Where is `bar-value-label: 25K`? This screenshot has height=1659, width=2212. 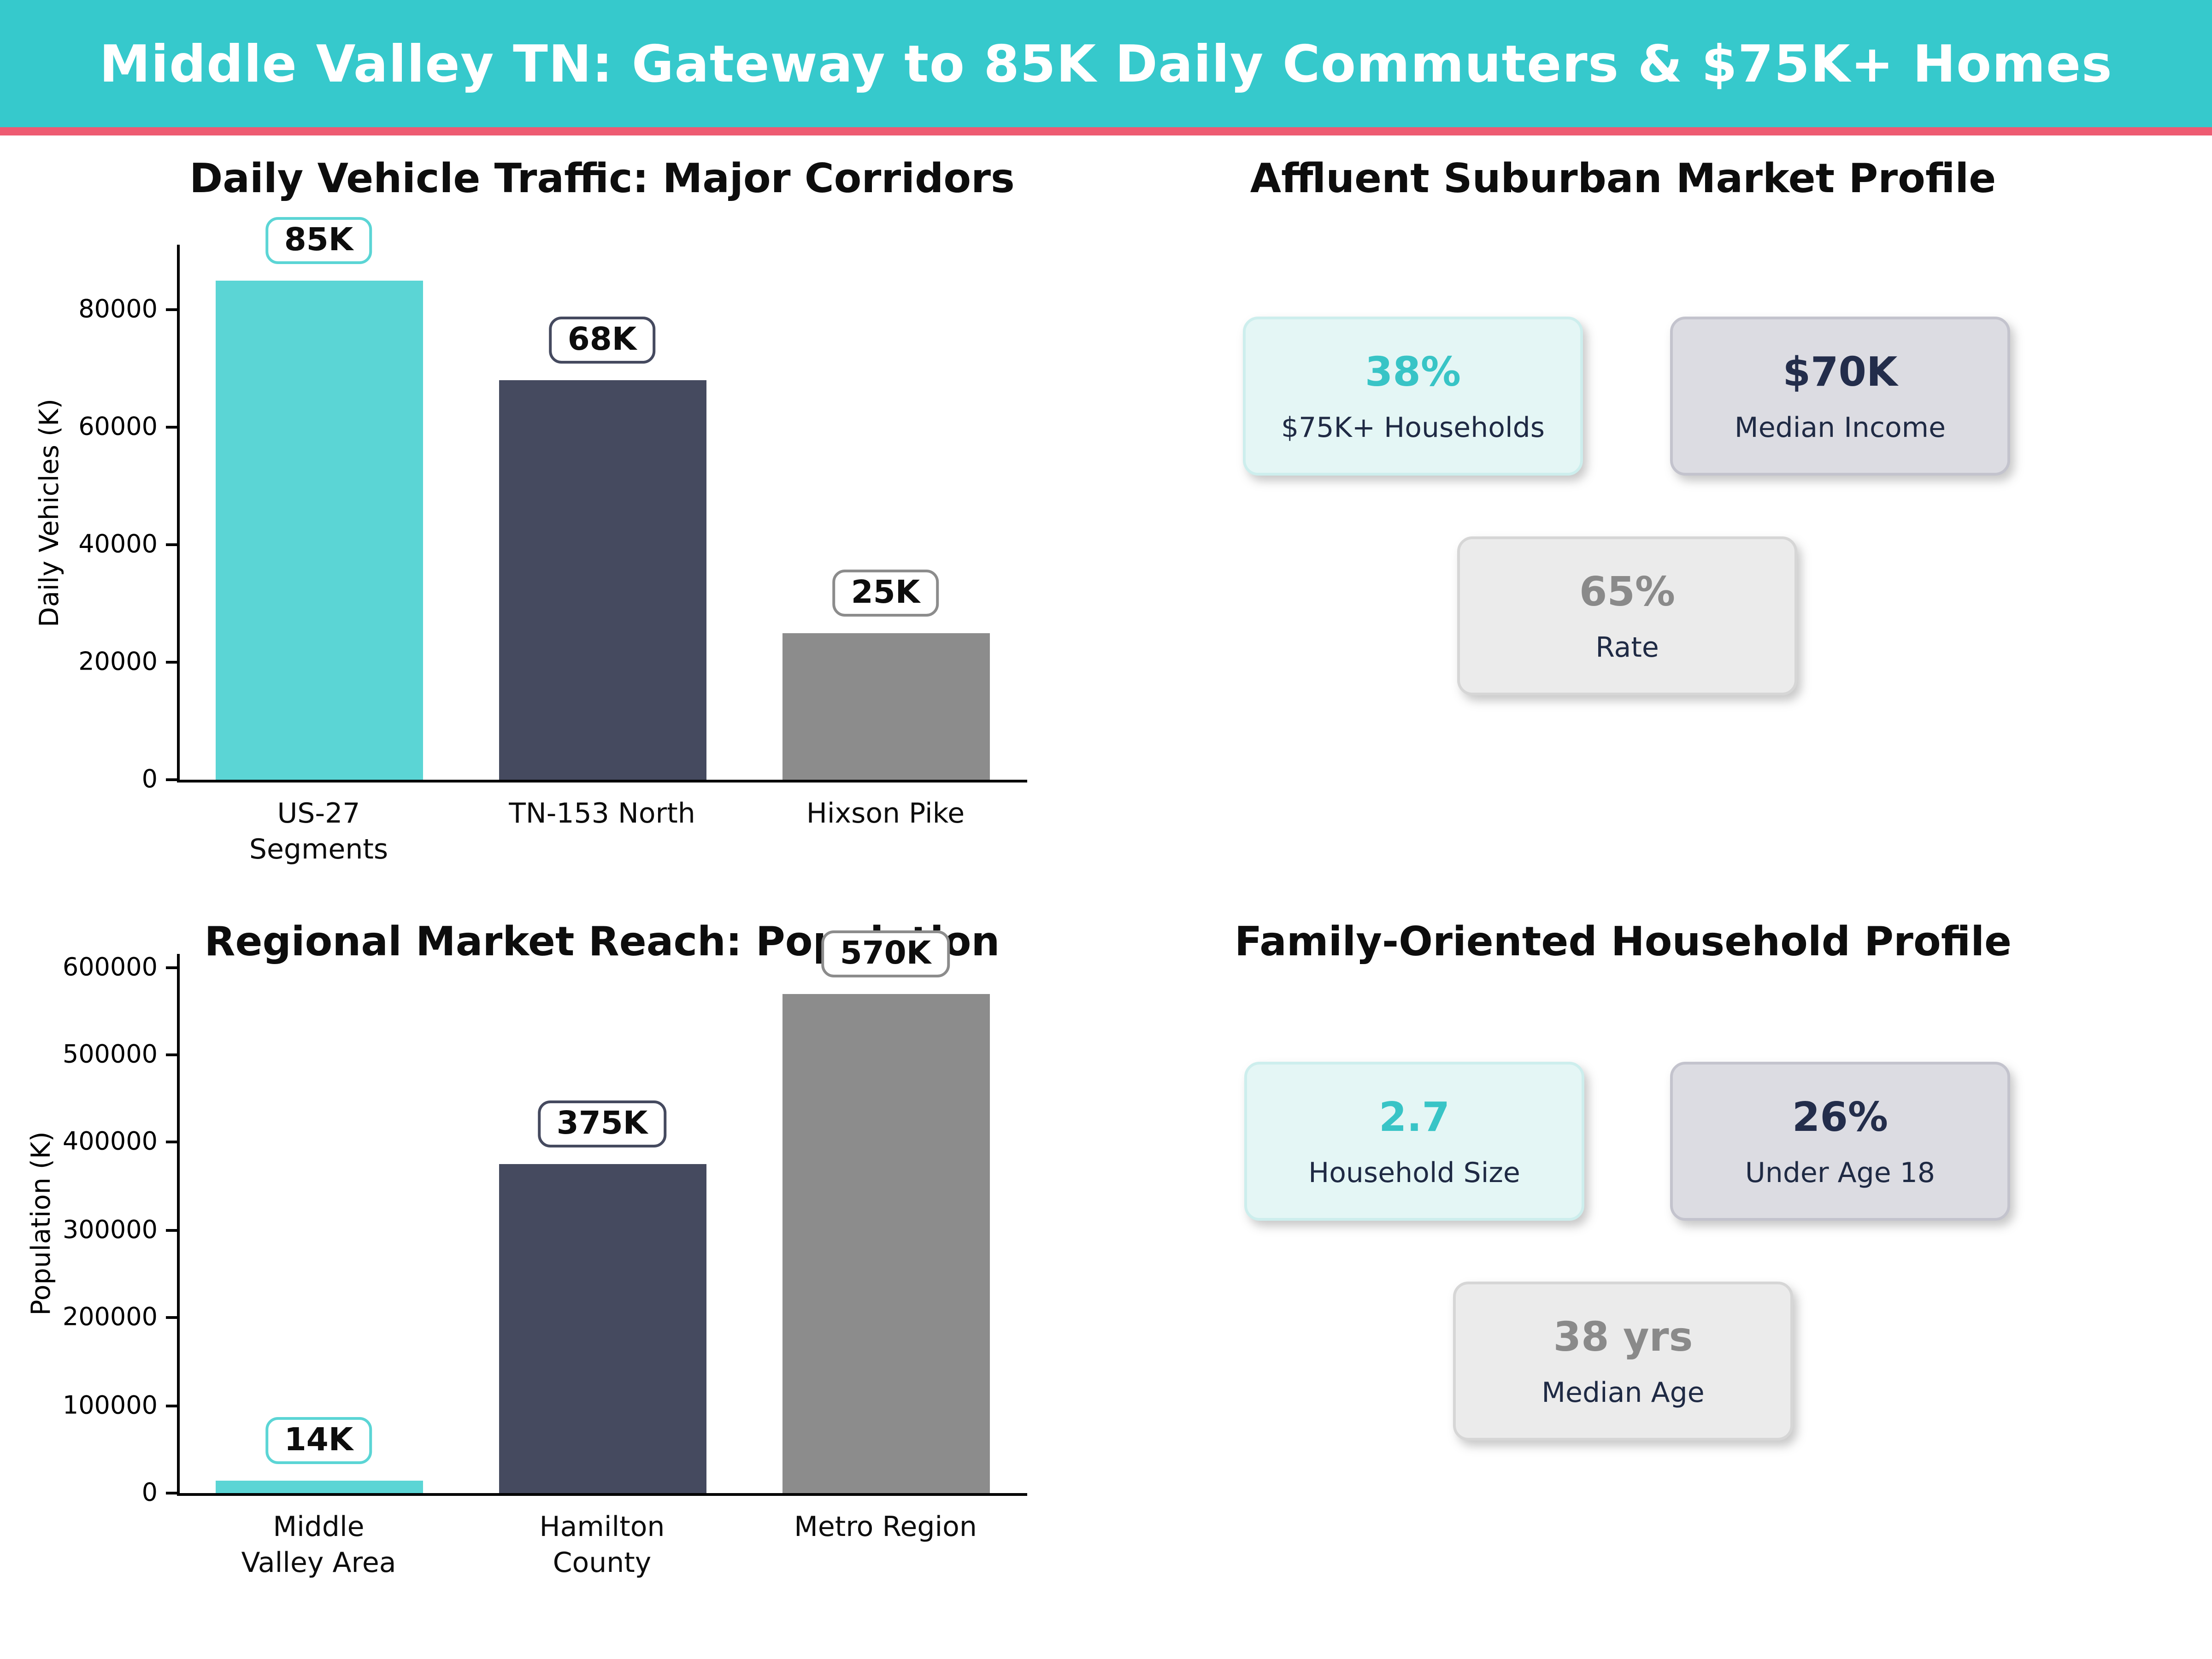 bar-value-label: 25K is located at coordinates (885, 593).